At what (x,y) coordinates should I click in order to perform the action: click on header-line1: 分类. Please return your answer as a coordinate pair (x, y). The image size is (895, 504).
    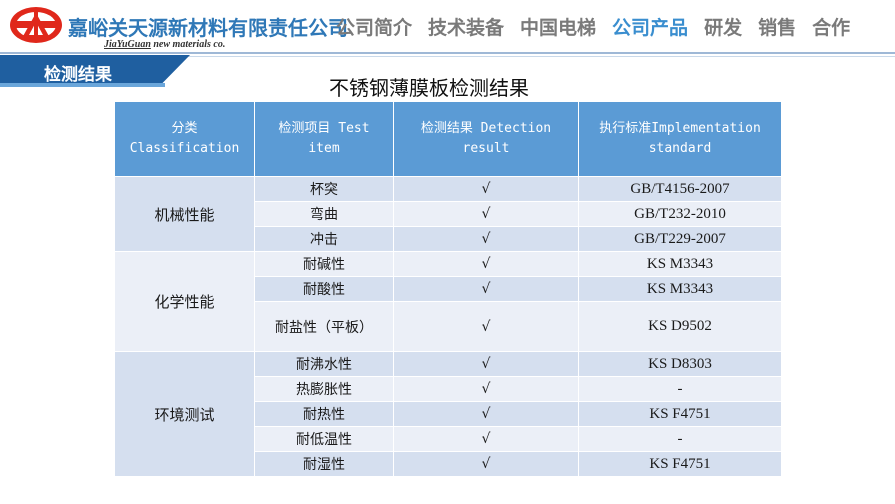
    Looking at the image, I should click on (184, 128).